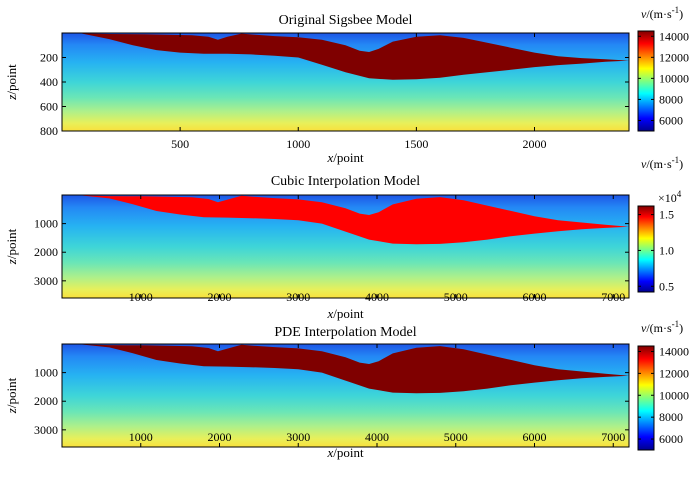 This screenshot has width=700, height=487. What do you see at coordinates (670, 197) in the screenshot?
I see `colorbar-multiplier: ×10⁴` at bounding box center [670, 197].